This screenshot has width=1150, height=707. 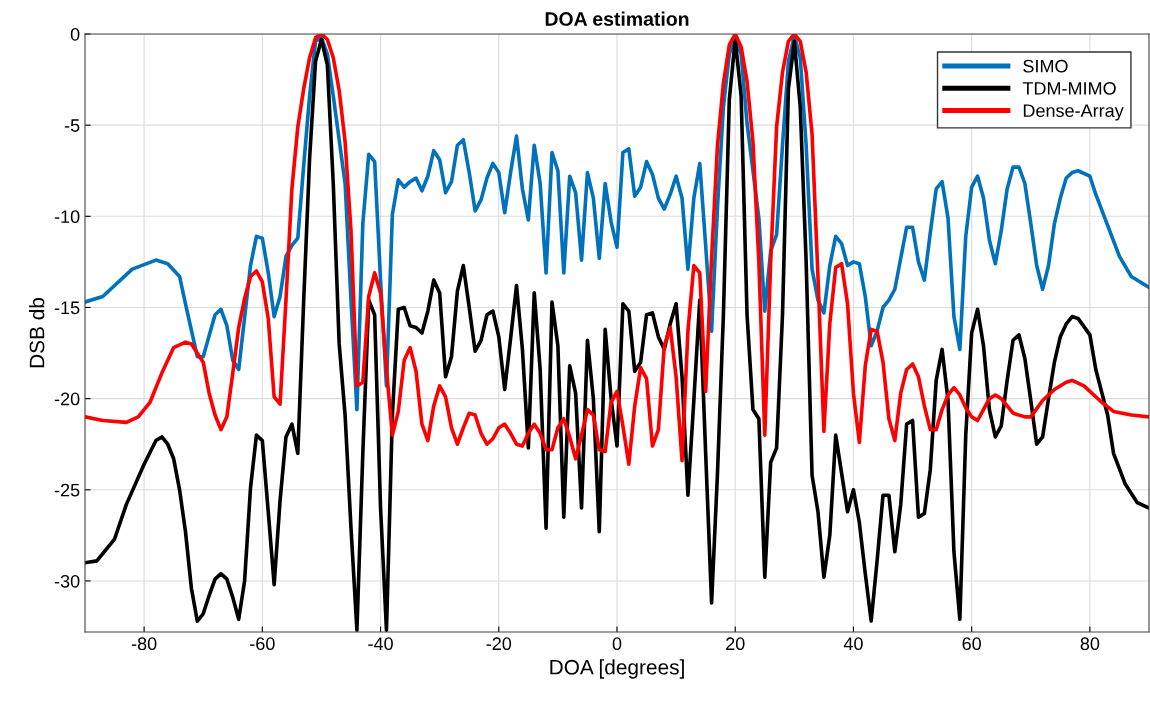 What do you see at coordinates (67, 490) in the screenshot?
I see `y-tick-label: -25` at bounding box center [67, 490].